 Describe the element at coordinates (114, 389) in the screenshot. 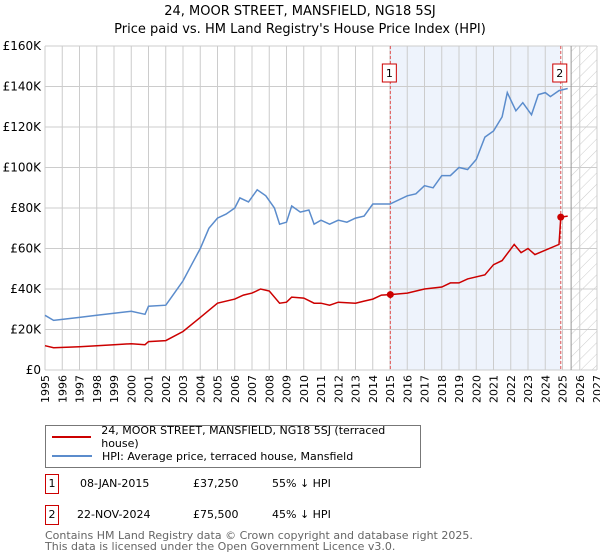

I see `x-tick-label: 1999` at that location.